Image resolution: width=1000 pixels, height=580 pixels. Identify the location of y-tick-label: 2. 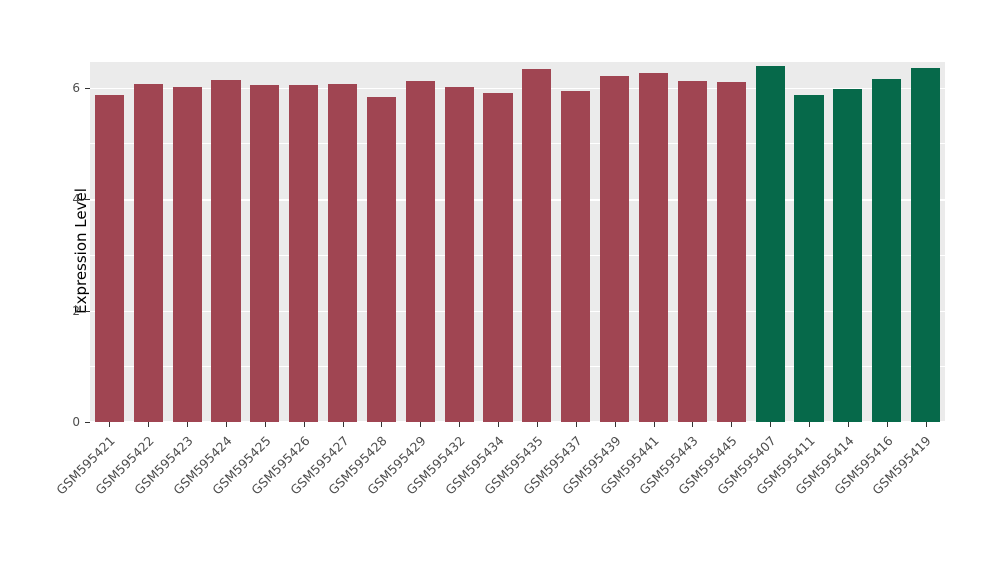
(76, 310).